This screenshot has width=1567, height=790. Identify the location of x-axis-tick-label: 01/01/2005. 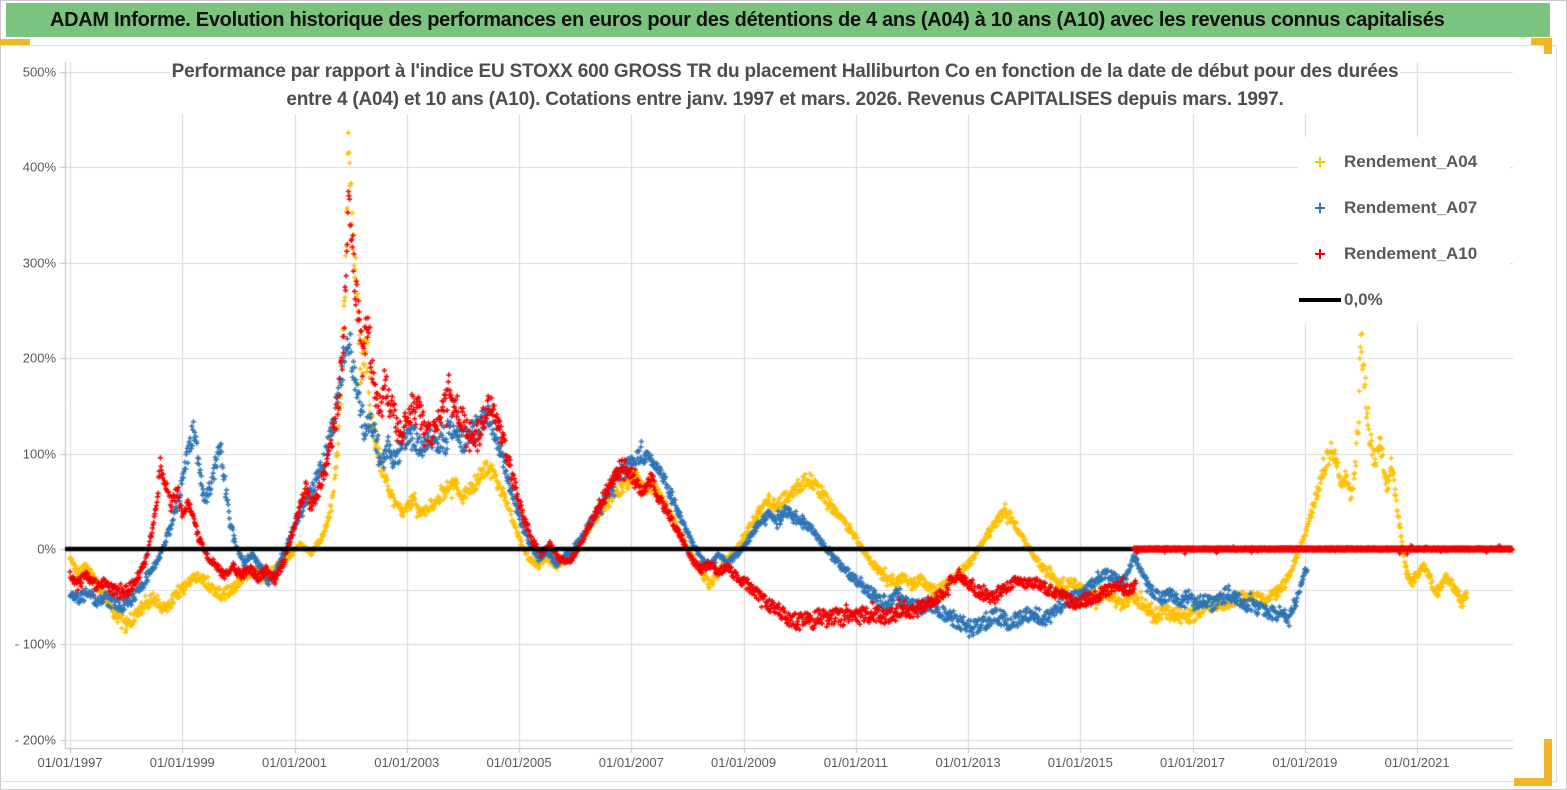
(519, 762).